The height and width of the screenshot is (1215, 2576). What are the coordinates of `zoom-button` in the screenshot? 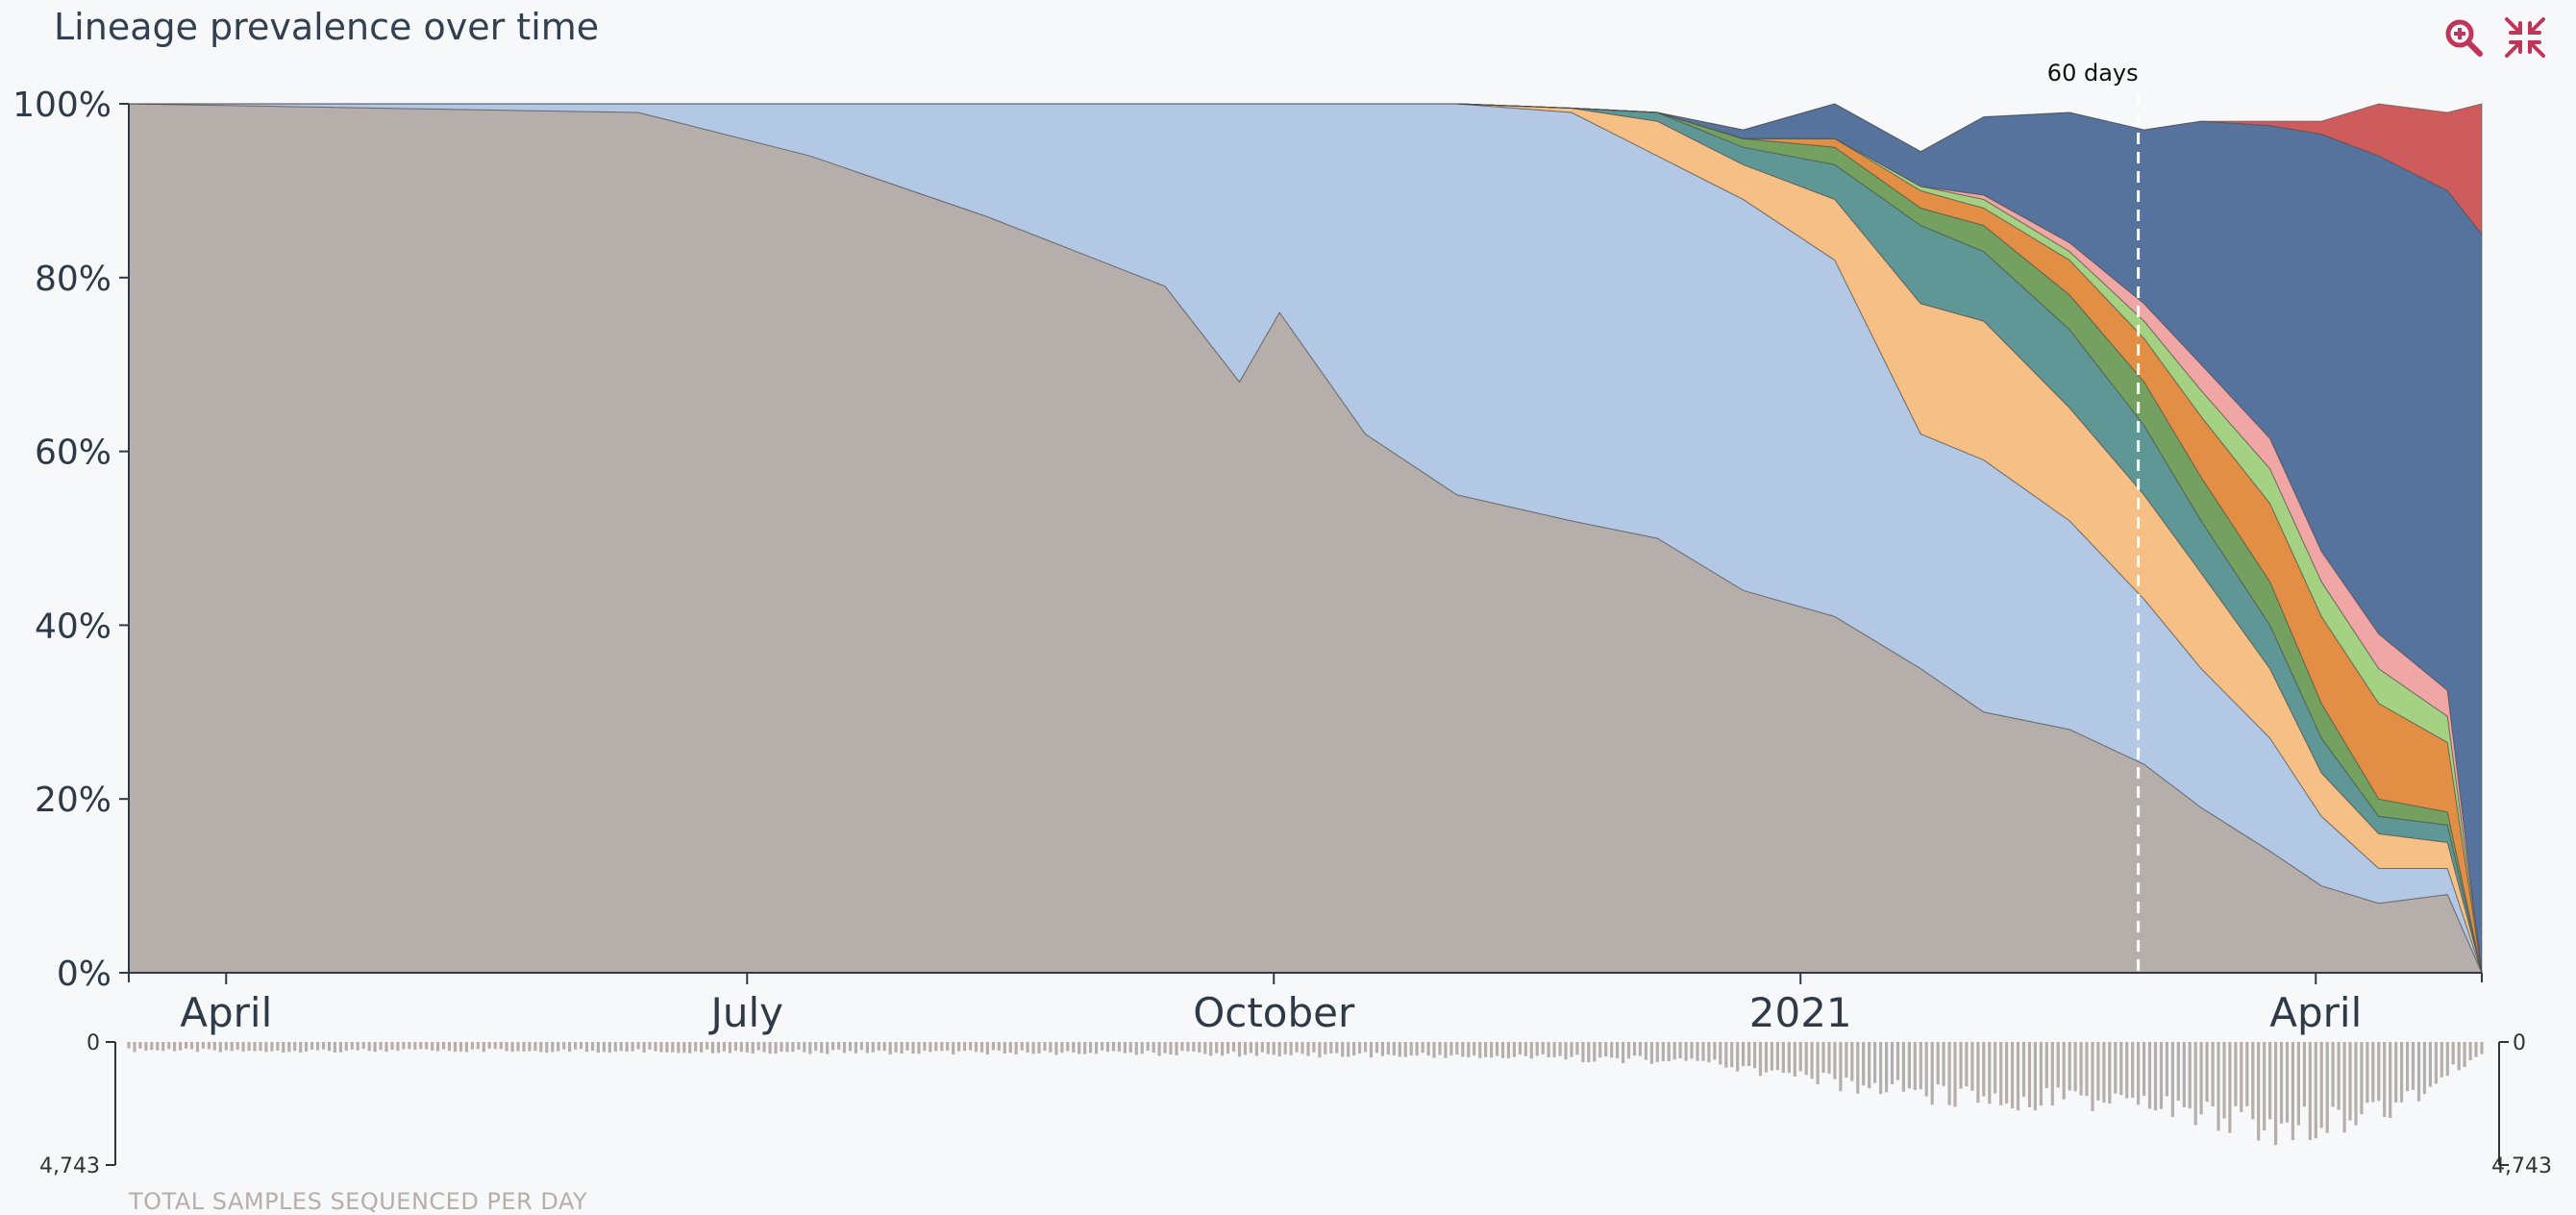 It's located at (2463, 37).